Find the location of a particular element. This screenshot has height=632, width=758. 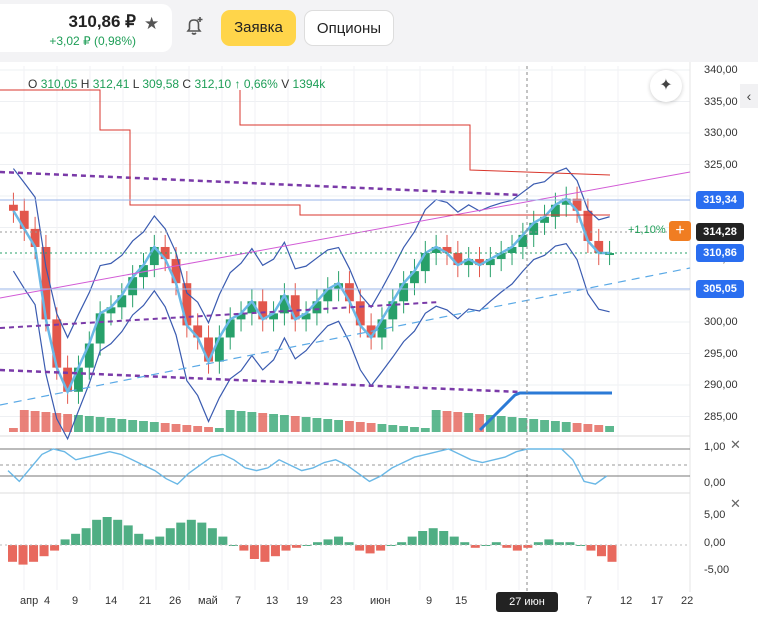

time-tick: май is located at coordinates (208, 601).